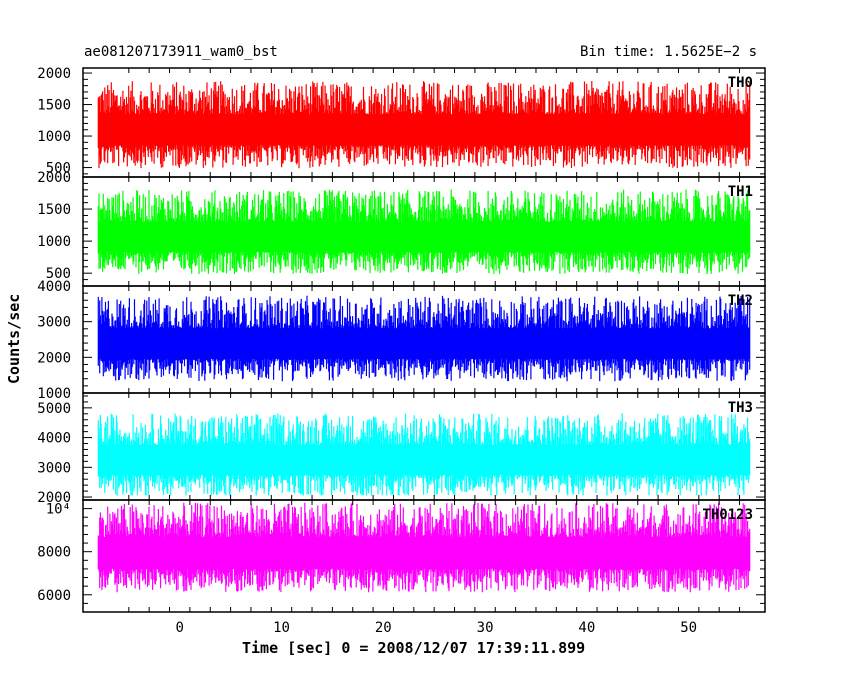 This screenshot has height=680, width=850. Describe the element at coordinates (54, 498) in the screenshot. I see `y-tick-label-th3: 2000` at that location.